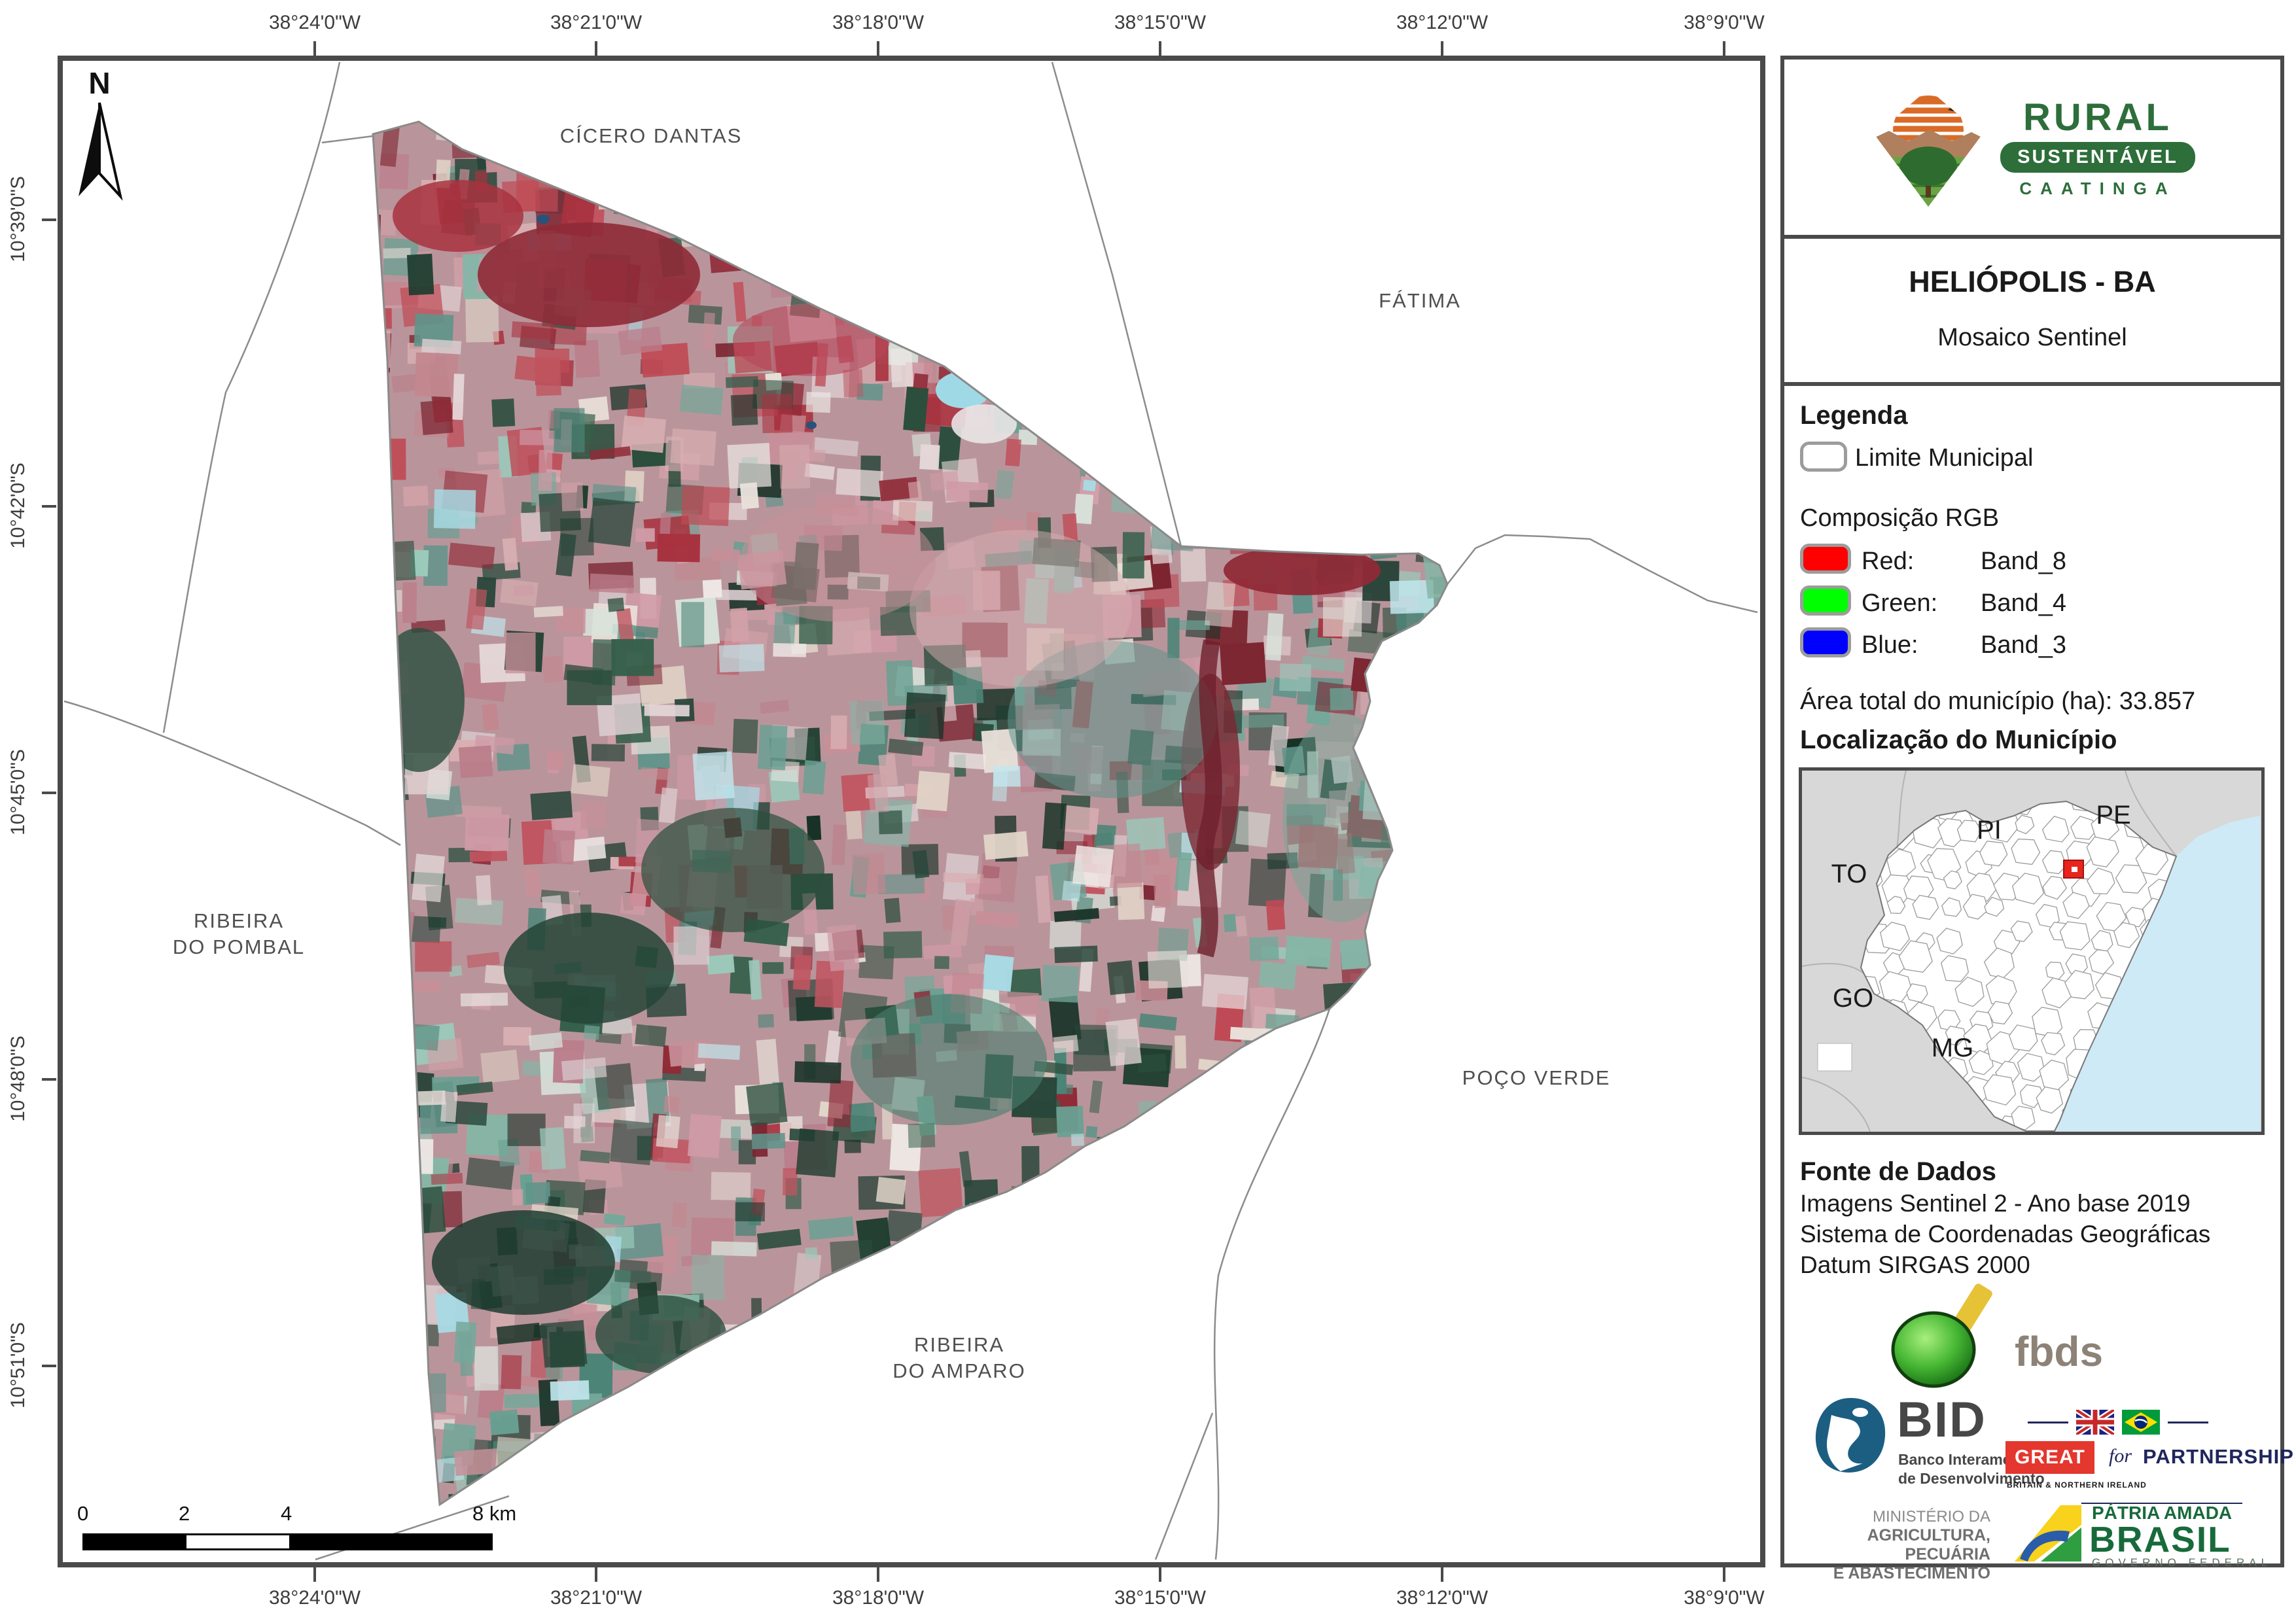 The image size is (2296, 1623). What do you see at coordinates (83, 1513) in the screenshot?
I see `scalebar-label-0: 0` at bounding box center [83, 1513].